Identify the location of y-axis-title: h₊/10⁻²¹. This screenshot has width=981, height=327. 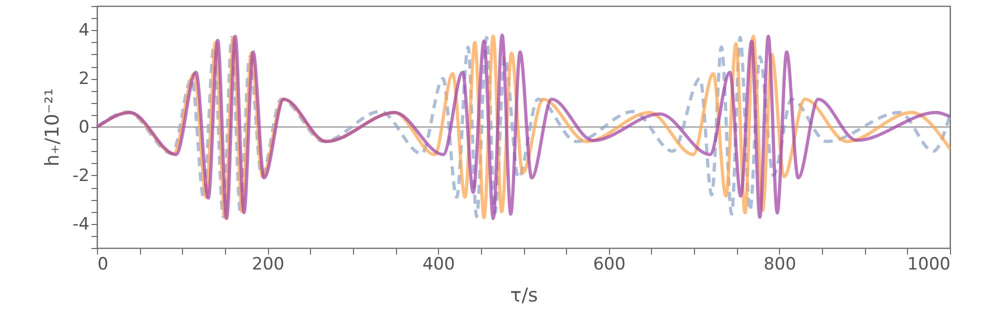
(53, 127).